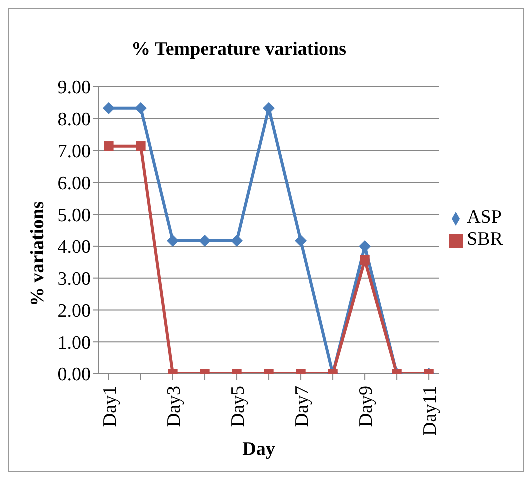  What do you see at coordinates (74, 311) in the screenshot?
I see `y-tick-label: 2.00` at bounding box center [74, 311].